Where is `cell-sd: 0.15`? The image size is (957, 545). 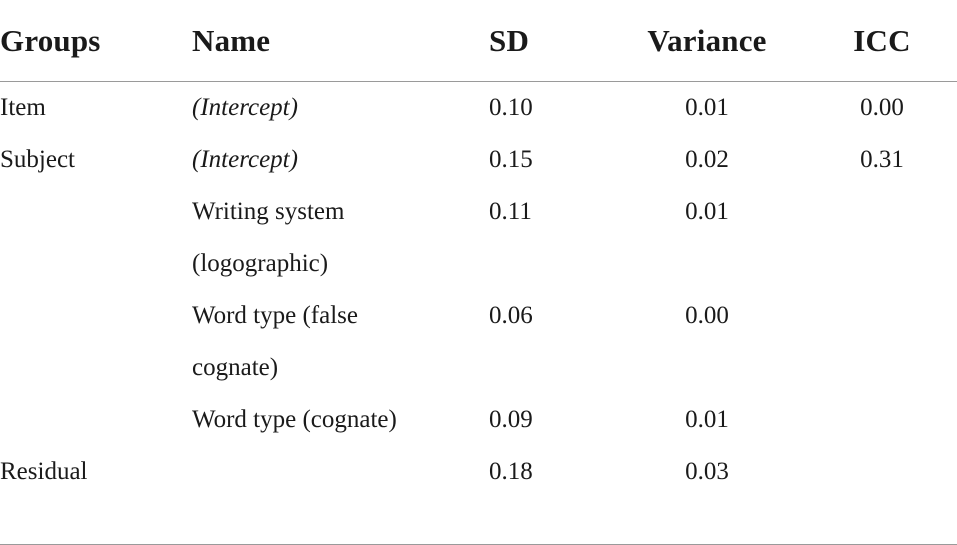 cell-sd: 0.15 is located at coordinates (511, 159).